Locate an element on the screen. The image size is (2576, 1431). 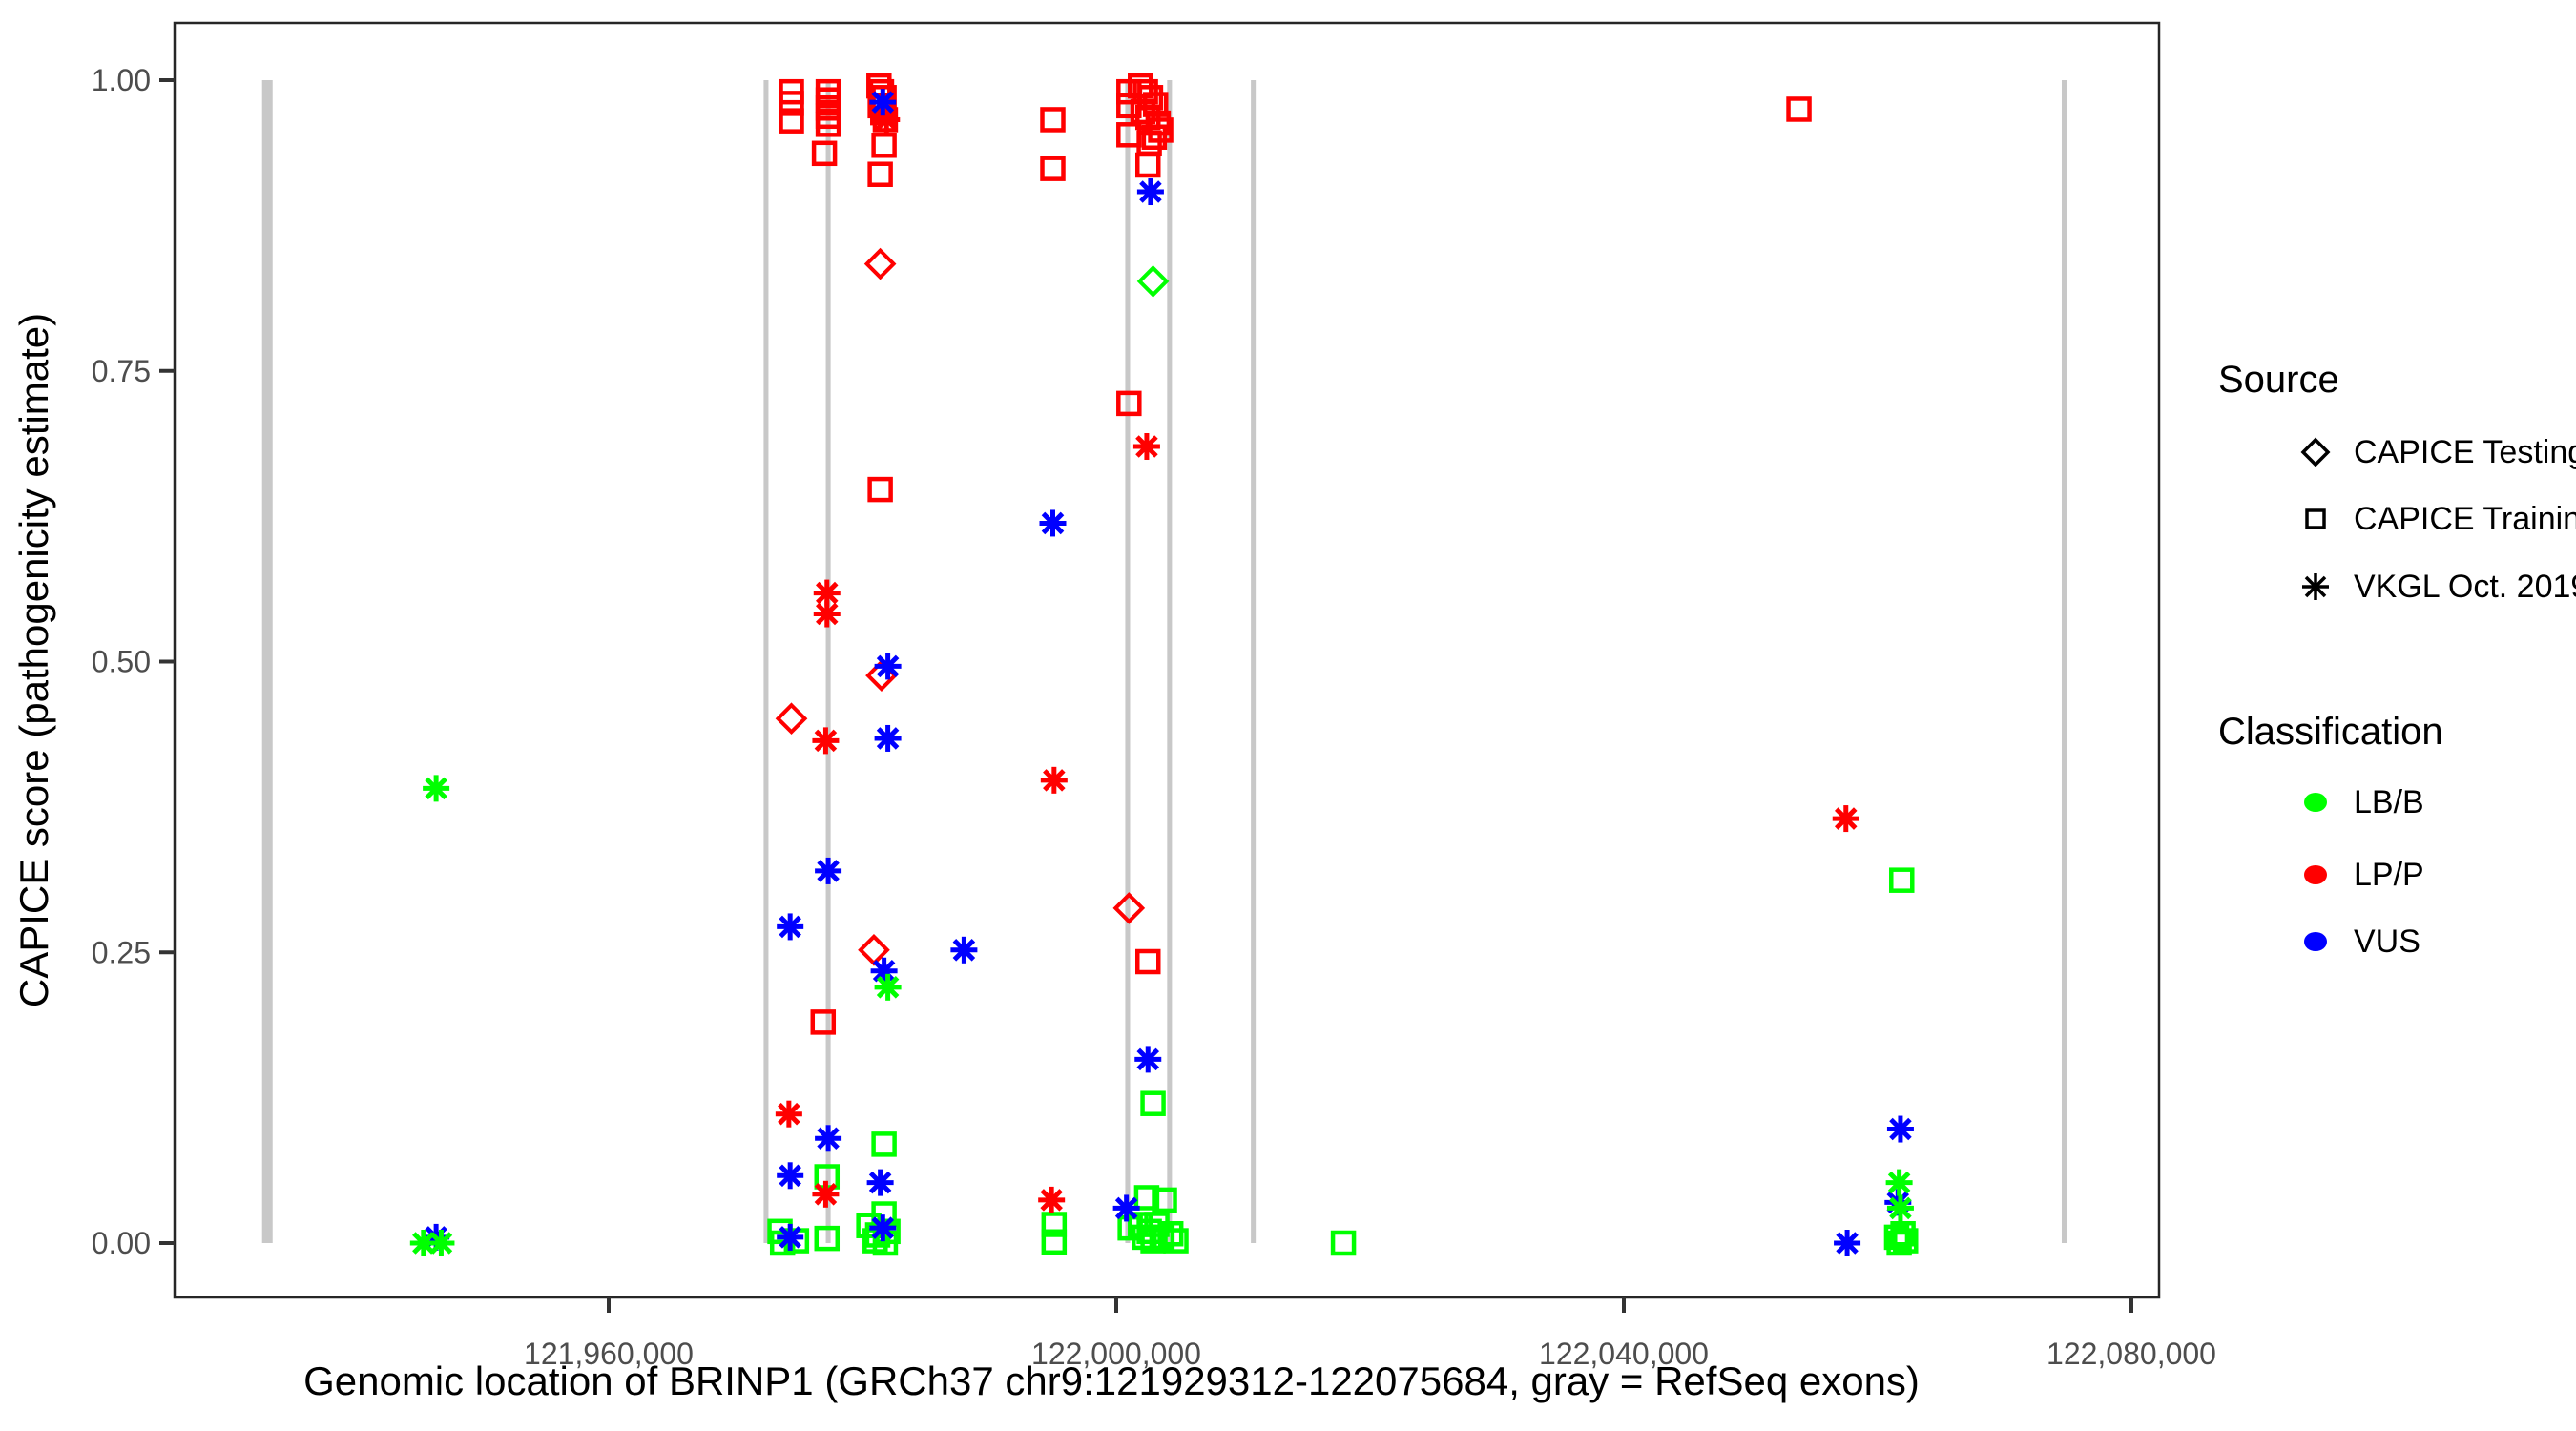
legend-item-capice-testing: CAPICE Testing is located at coordinates (2435, 452).